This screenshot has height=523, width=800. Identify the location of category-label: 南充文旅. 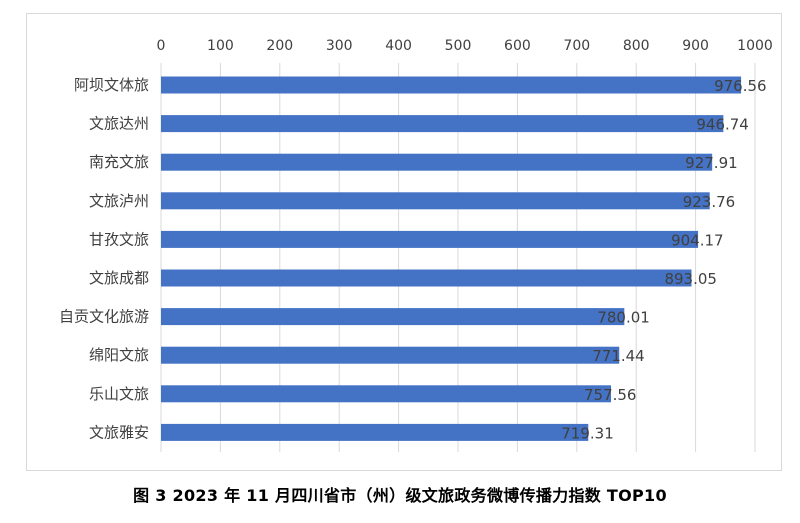
(119, 162).